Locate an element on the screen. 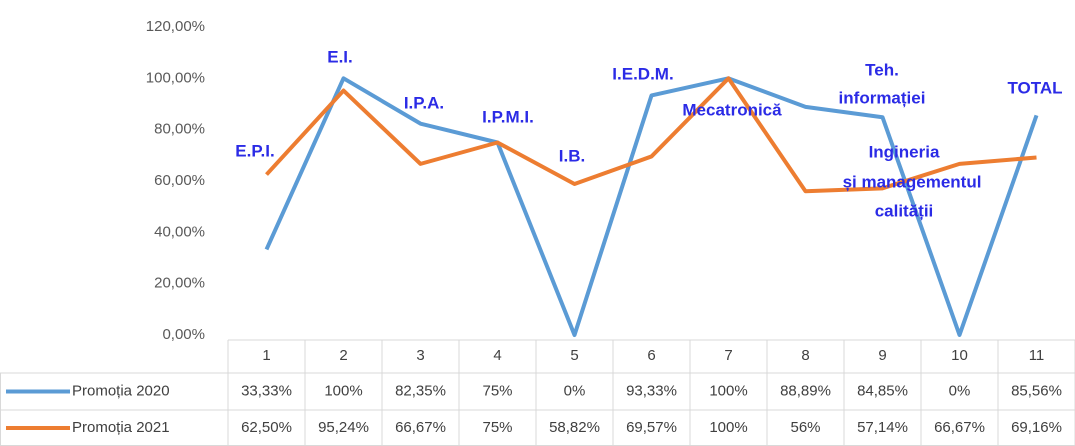 The image size is (1075, 446). y-tick-label: 20,00% is located at coordinates (179, 283).